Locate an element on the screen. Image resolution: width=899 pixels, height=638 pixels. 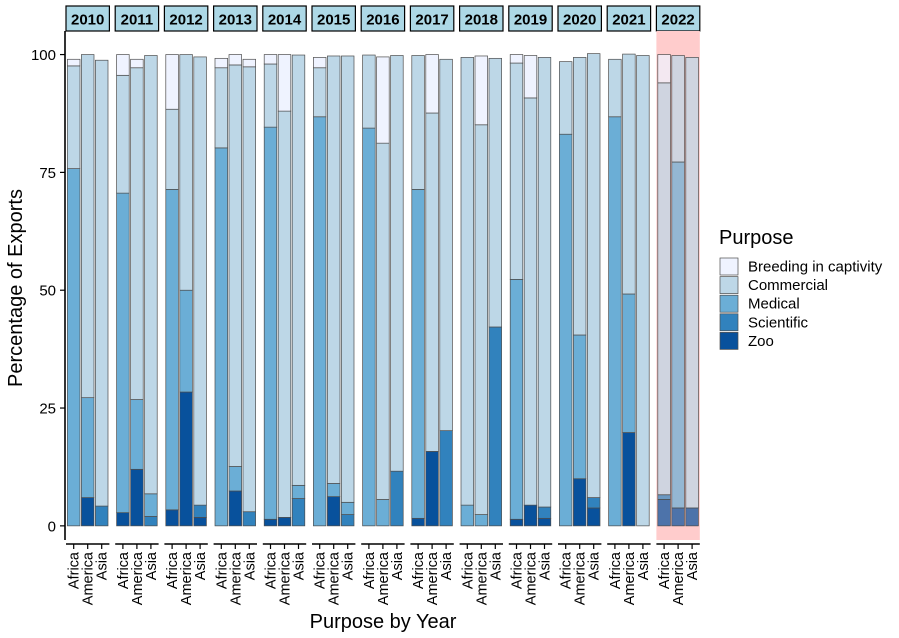
legend-label: Commercial is located at coordinates (788, 285).